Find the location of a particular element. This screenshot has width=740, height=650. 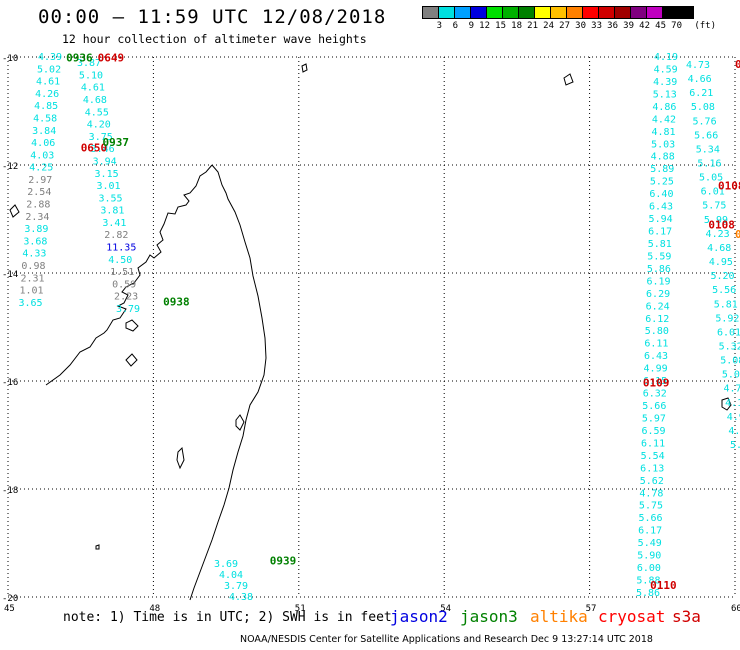

swh-label: 2.97 is located at coordinates (40, 180).